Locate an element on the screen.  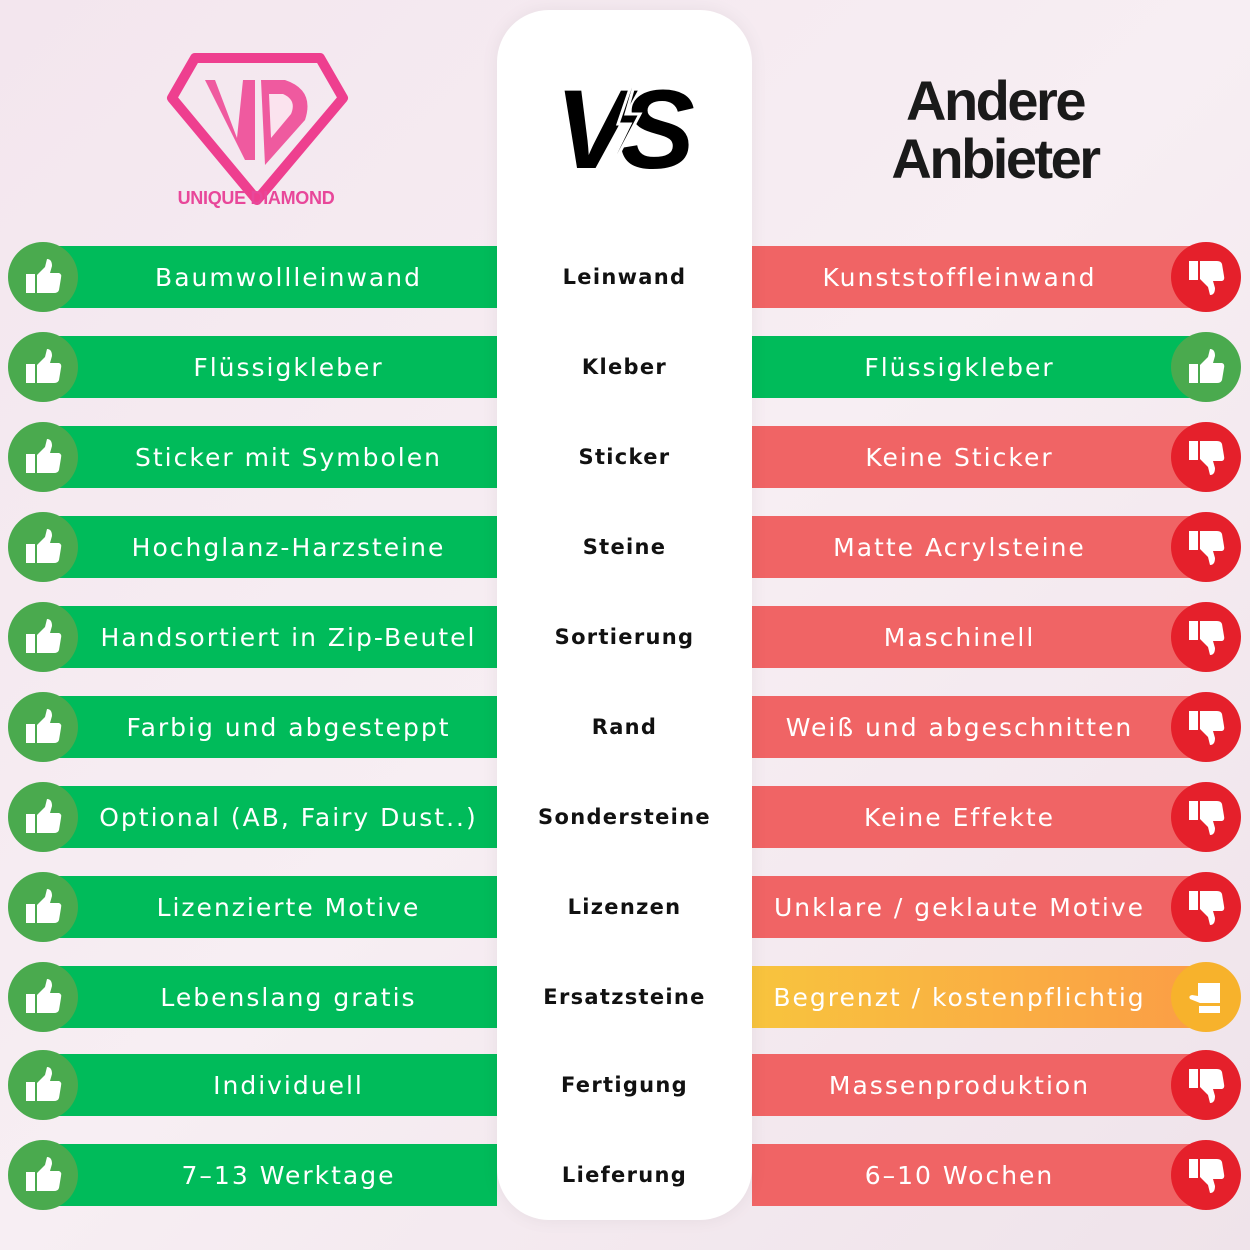
competitor-feature: Maschinell is located at coordinates (979, 637).